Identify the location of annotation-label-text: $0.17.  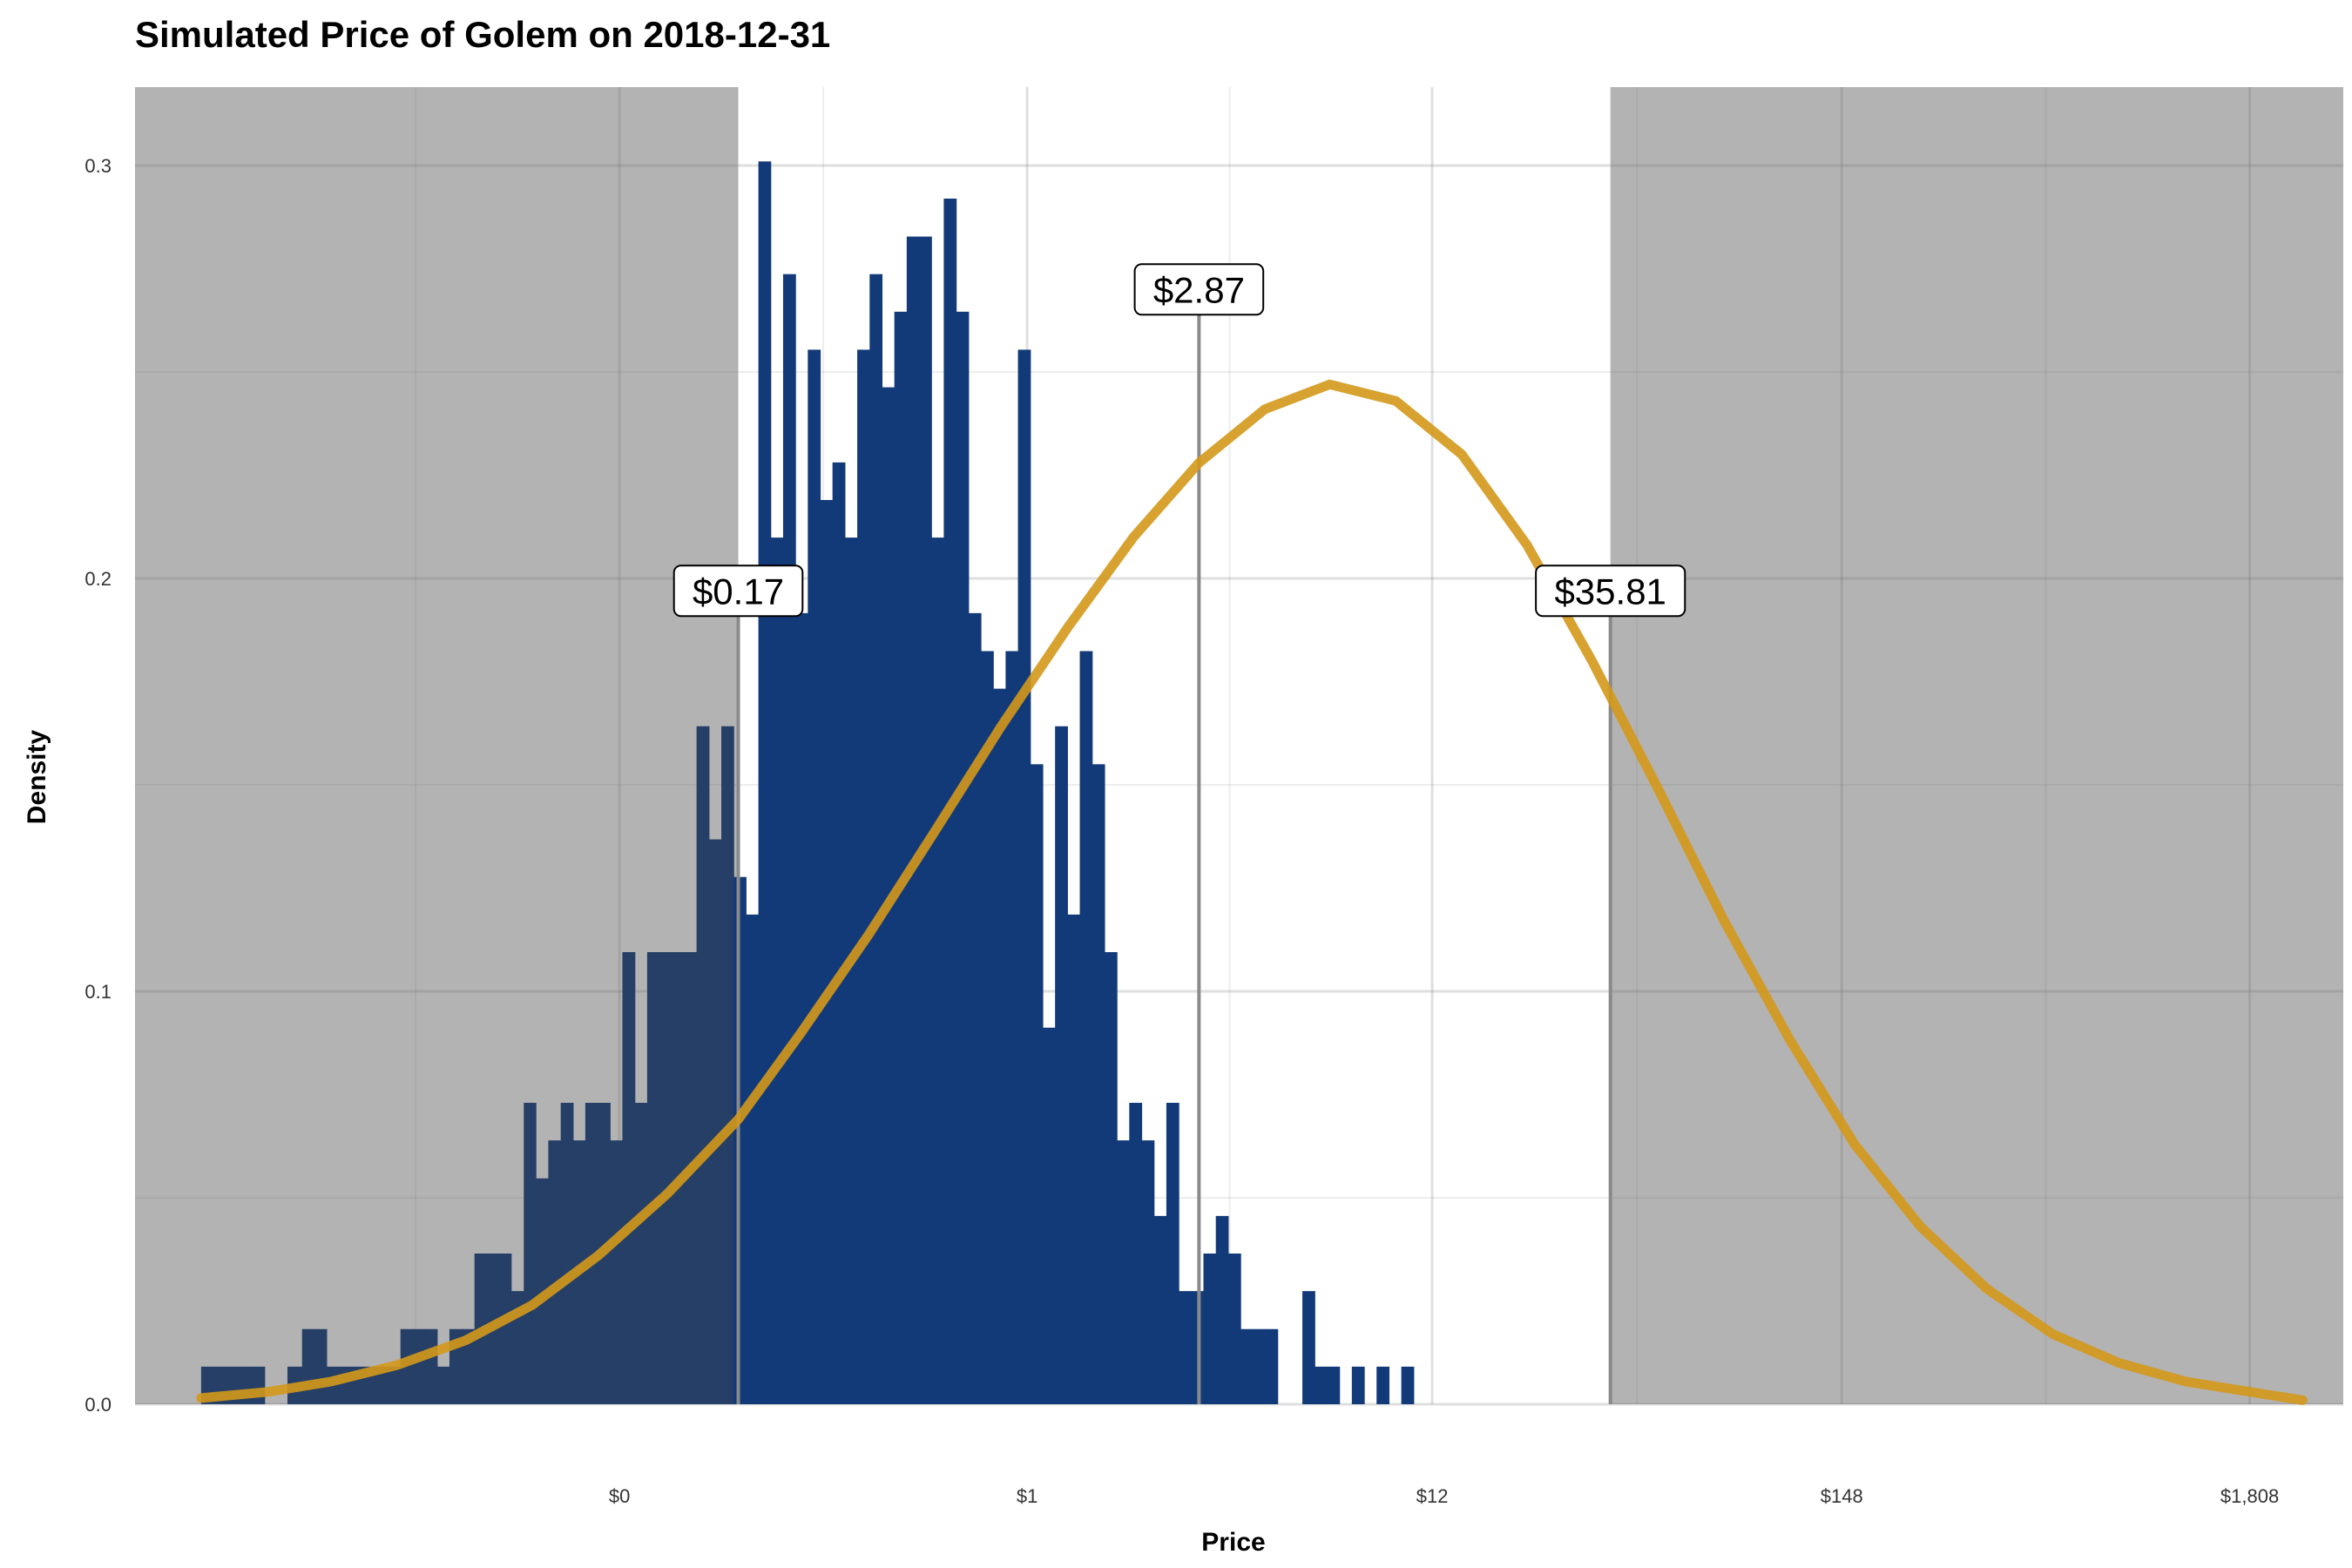
(738, 591).